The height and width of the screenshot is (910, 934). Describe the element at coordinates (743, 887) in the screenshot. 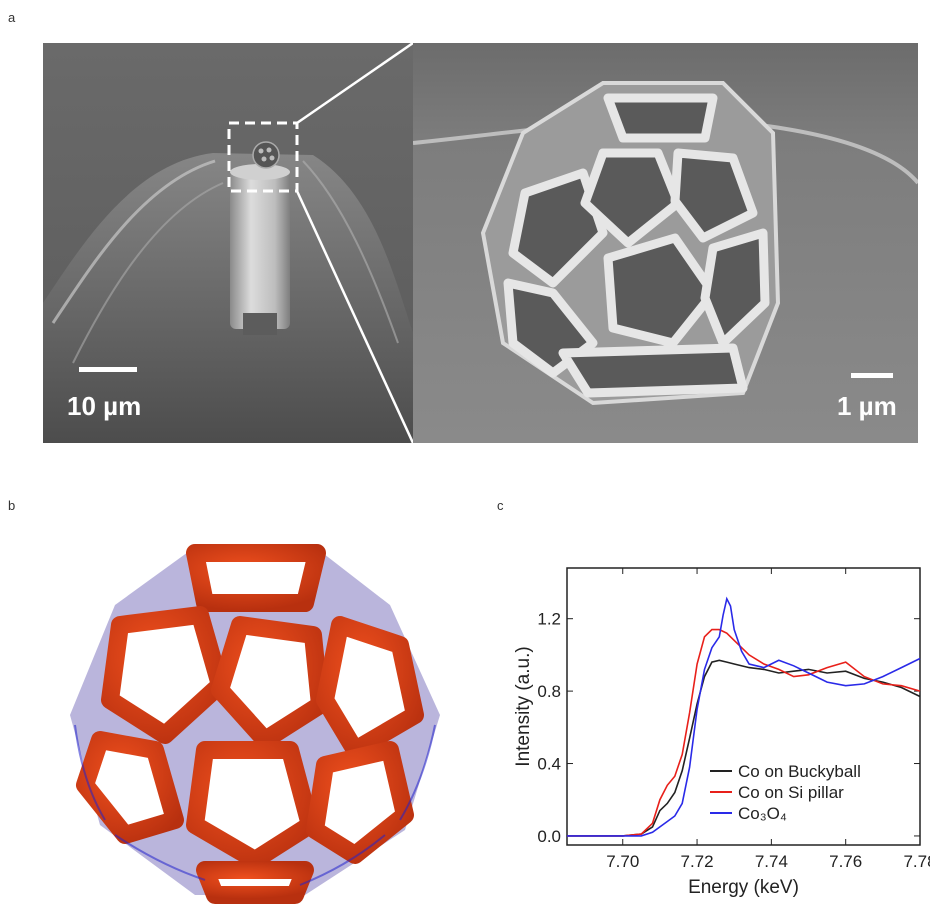

I see `x-axis-label: Energy (keV)` at that location.